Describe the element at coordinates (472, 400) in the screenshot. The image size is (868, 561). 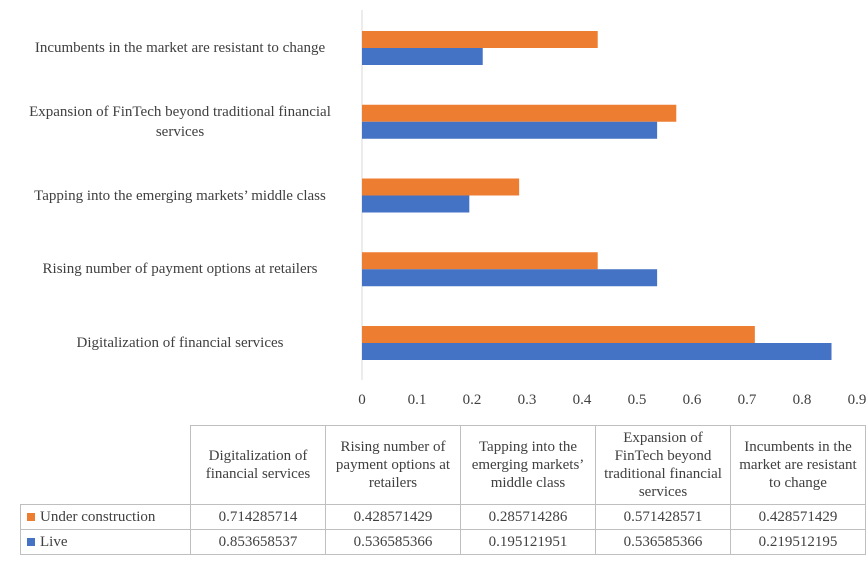
I see `x-tick-label: 0.2` at that location.